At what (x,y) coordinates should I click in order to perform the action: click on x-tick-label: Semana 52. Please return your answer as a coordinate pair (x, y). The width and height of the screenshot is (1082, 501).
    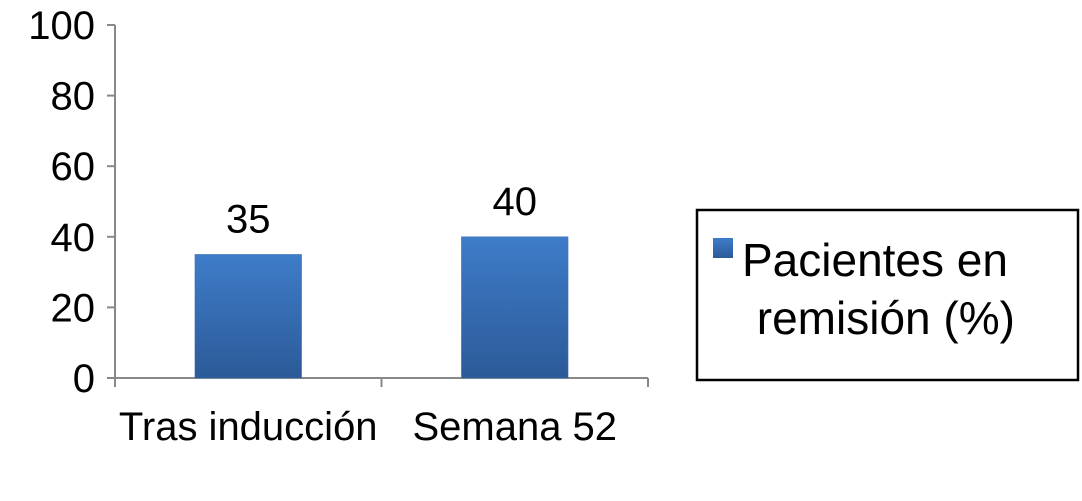
    Looking at the image, I should click on (514, 427).